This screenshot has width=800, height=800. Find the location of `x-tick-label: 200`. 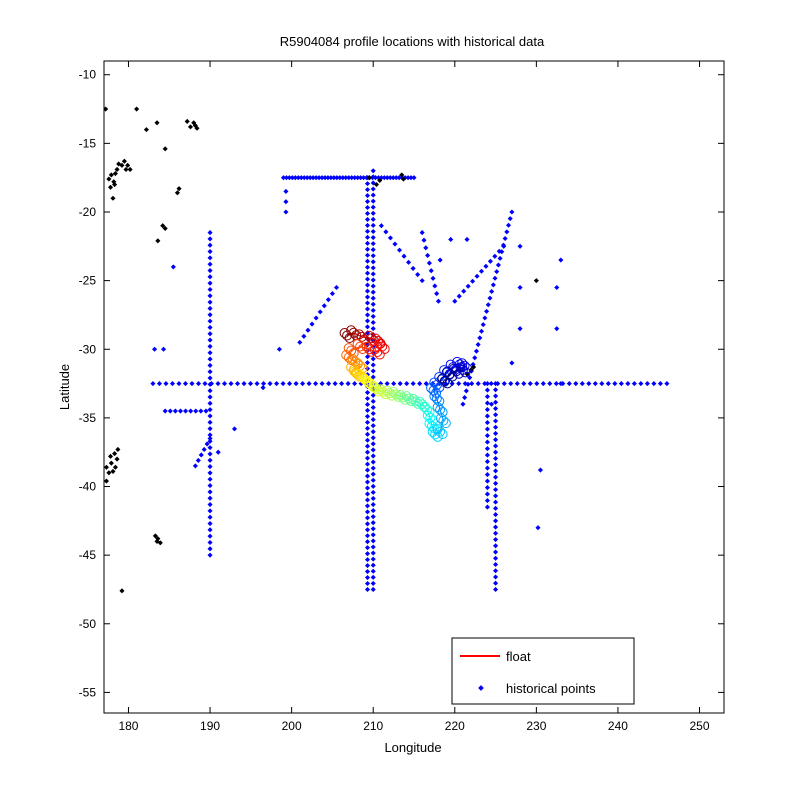

x-tick-label: 200 is located at coordinates (292, 726).